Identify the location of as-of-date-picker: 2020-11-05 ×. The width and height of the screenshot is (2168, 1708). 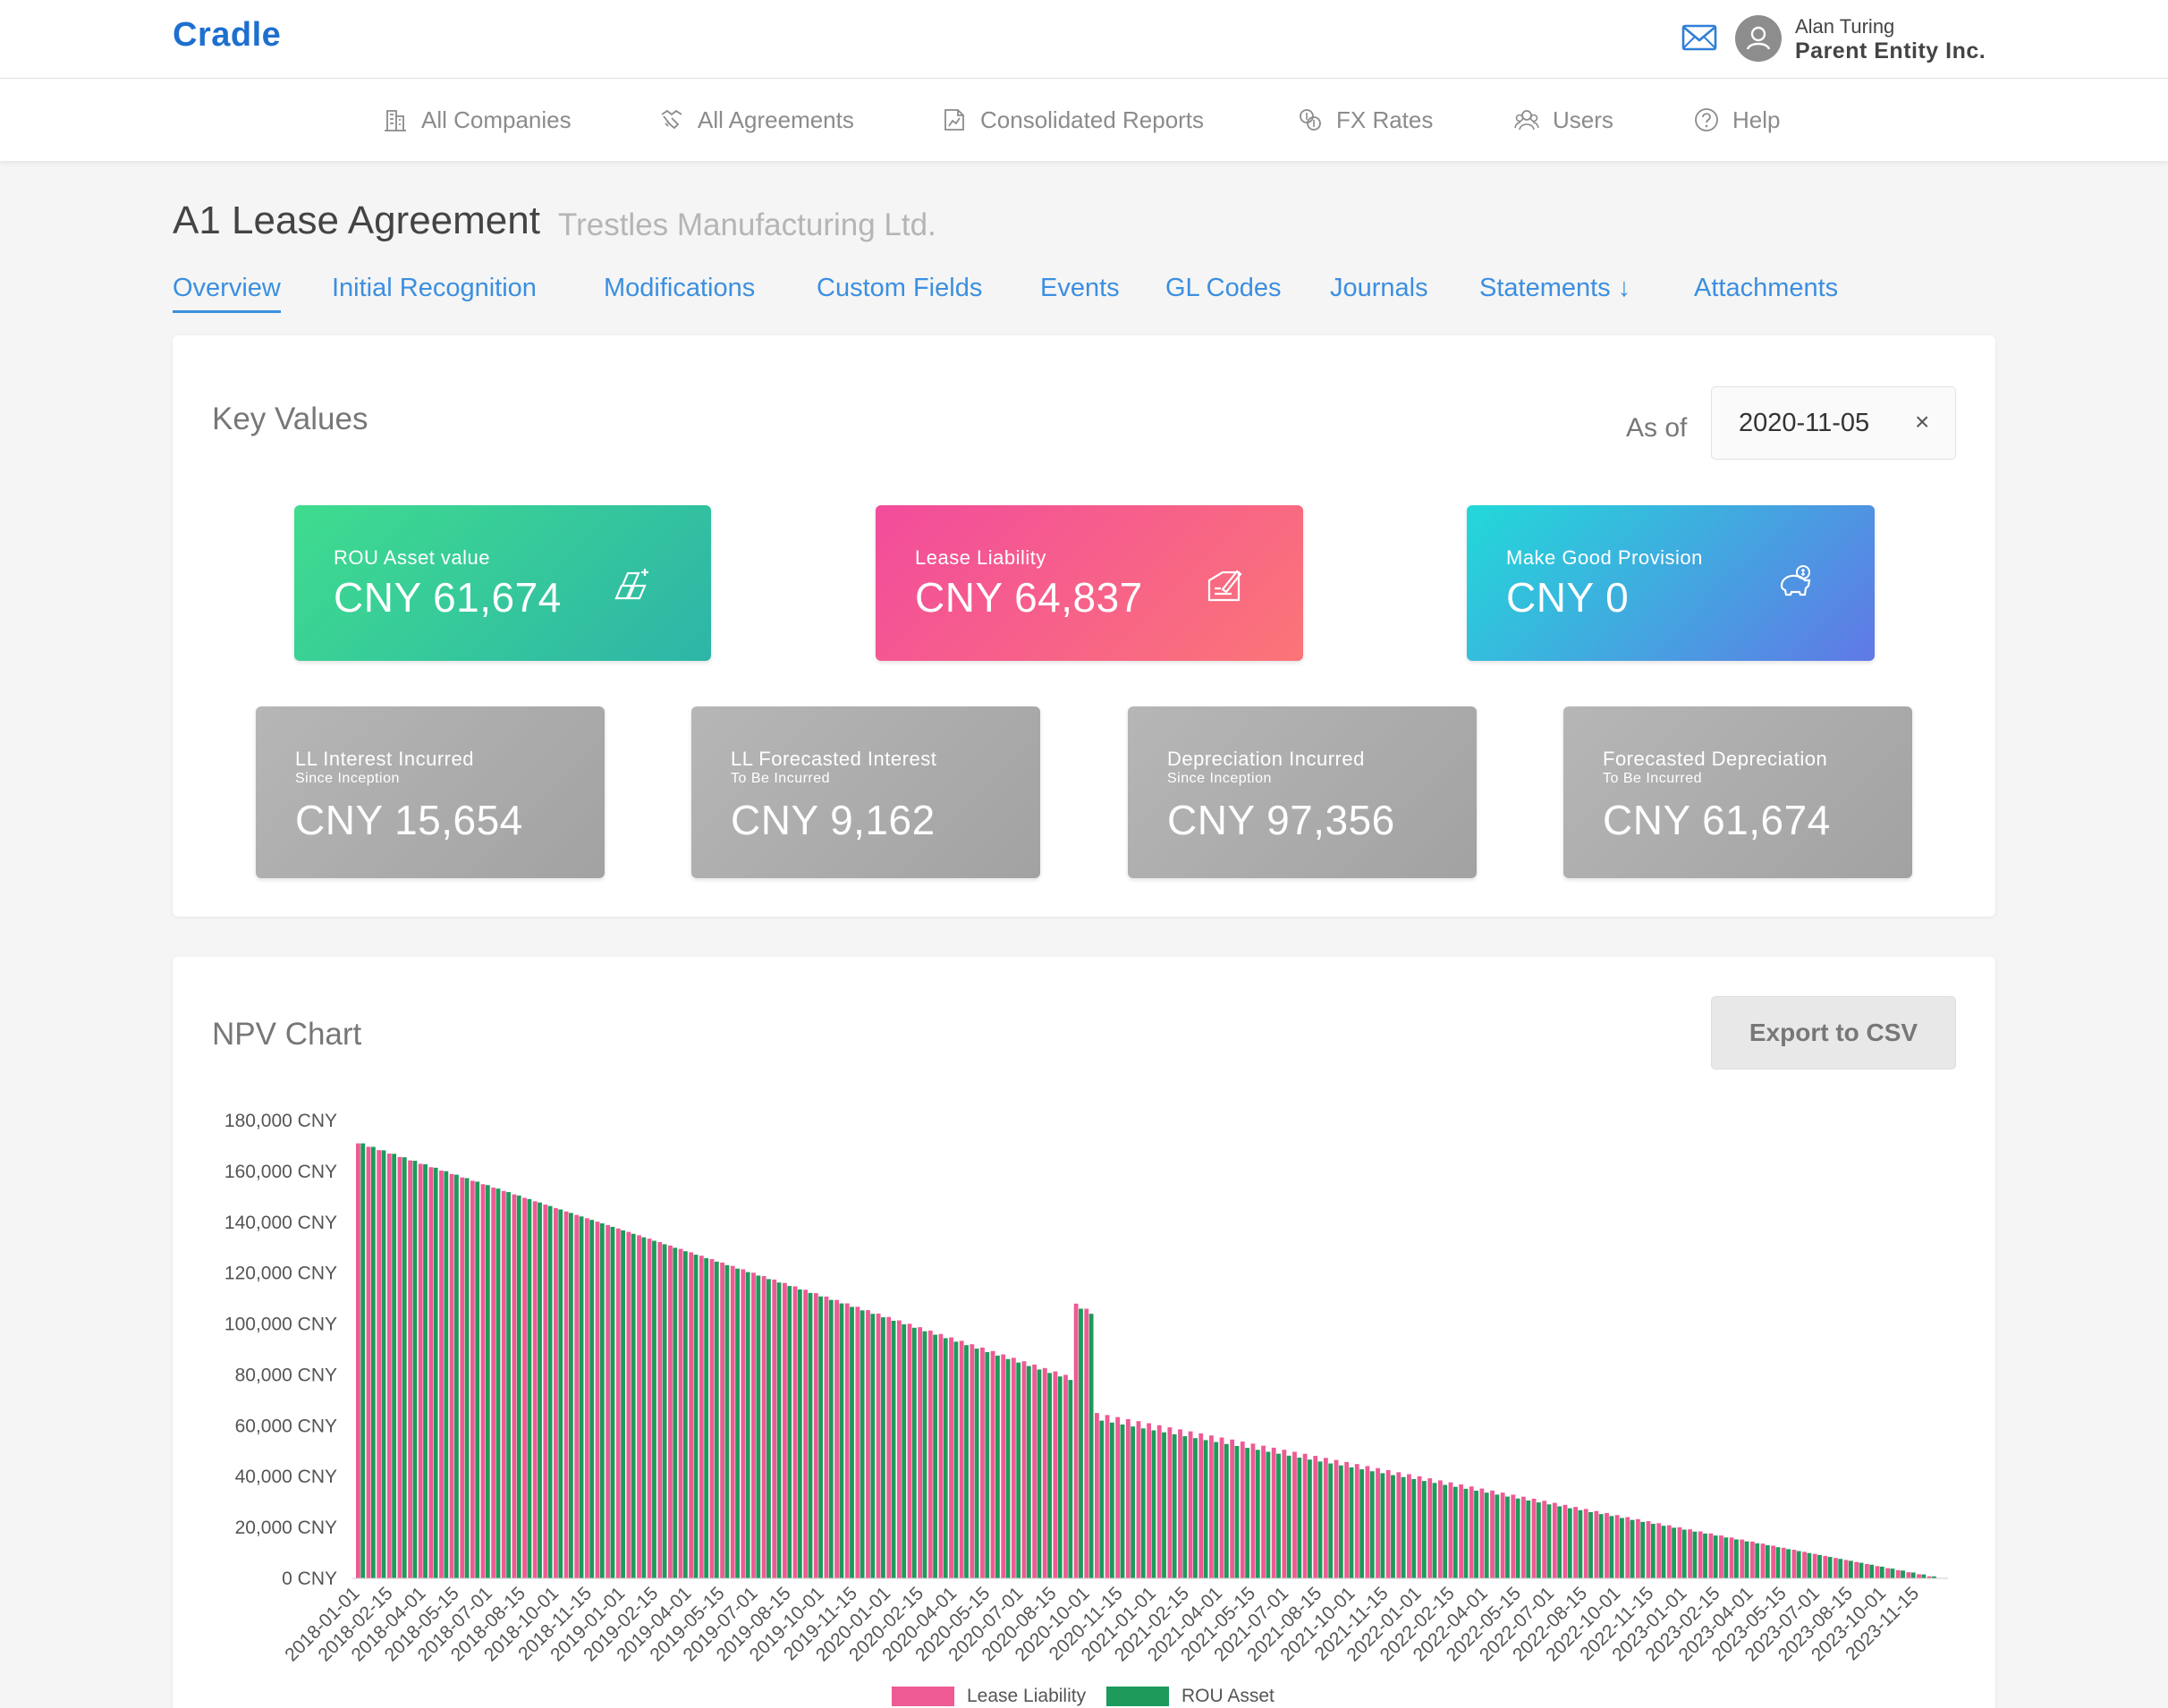
(1834, 423).